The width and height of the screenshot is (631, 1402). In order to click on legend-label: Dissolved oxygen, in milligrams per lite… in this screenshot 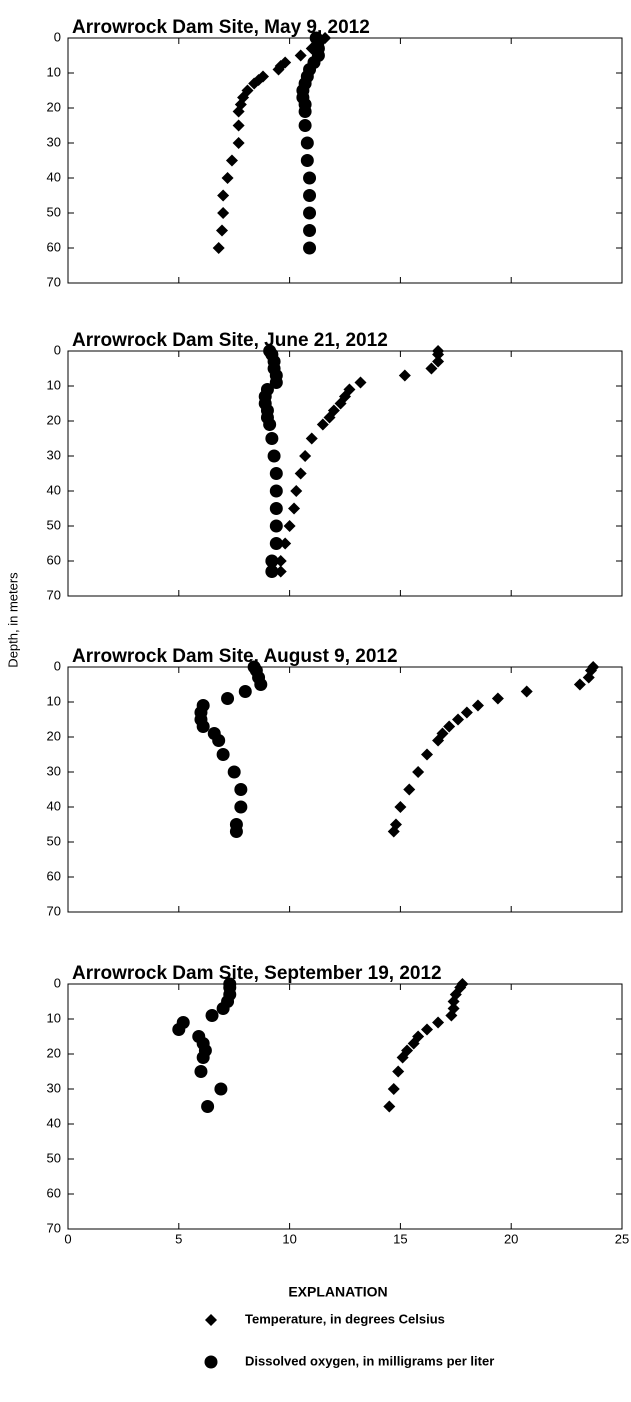, I will do `click(369, 1360)`.